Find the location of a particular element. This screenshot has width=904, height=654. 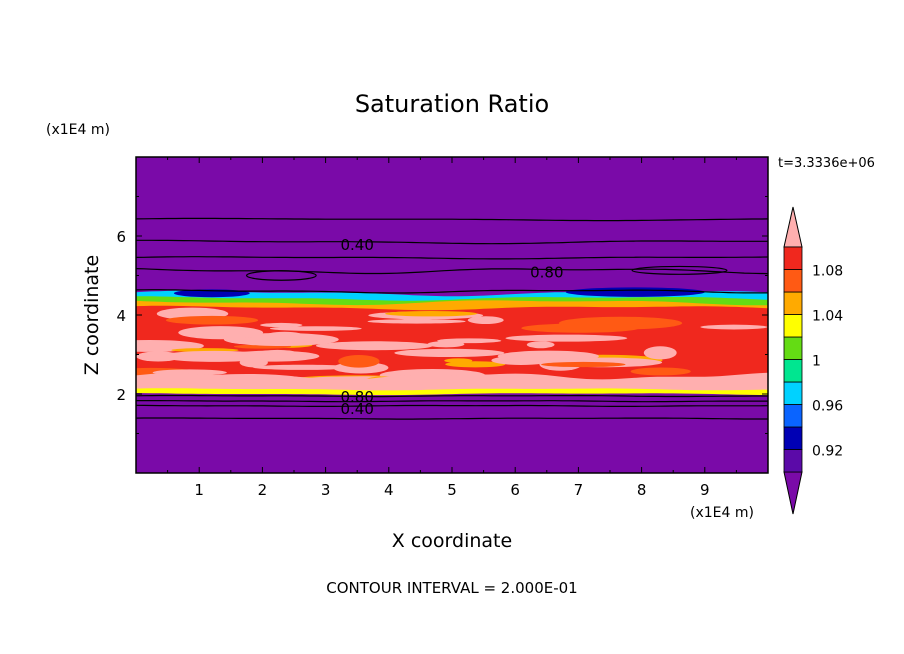

cloud-base-zone is located at coordinates (452, 381).